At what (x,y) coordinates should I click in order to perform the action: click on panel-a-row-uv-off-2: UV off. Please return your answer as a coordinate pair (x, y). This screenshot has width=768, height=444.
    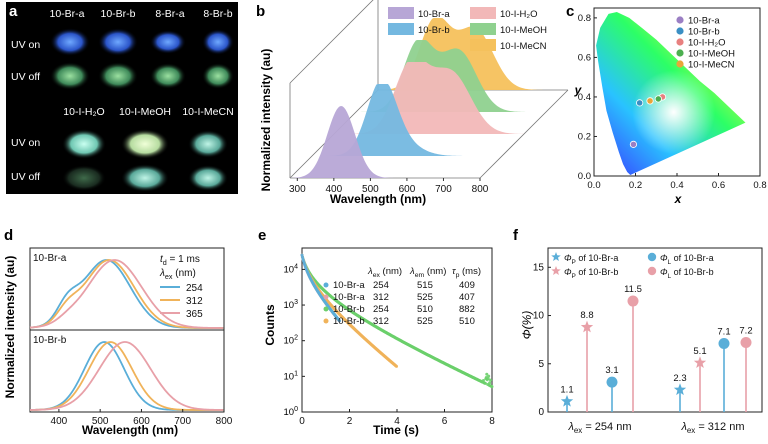
    Looking at the image, I should click on (25, 177).